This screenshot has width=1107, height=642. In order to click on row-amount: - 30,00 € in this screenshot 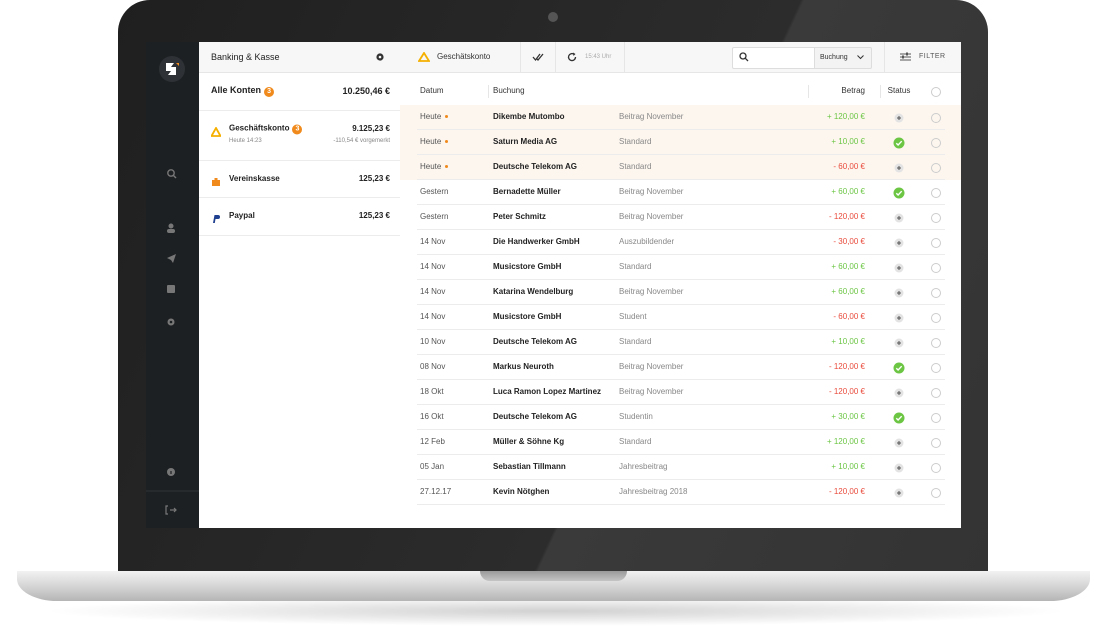, I will do `click(849, 241)`.